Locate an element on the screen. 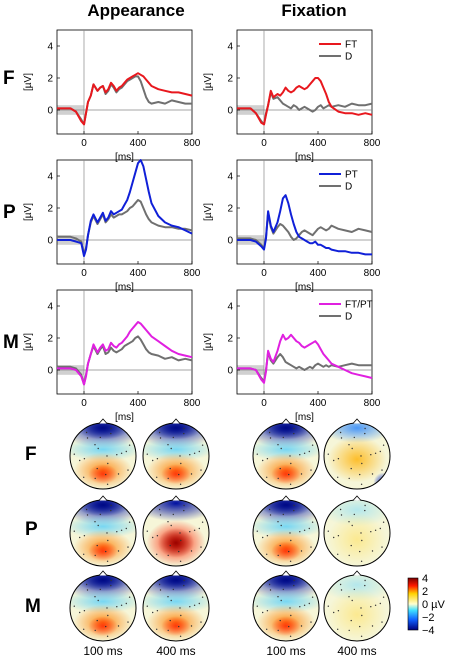 The image size is (453, 662). y-tick-label: 0 is located at coordinates (230, 111).